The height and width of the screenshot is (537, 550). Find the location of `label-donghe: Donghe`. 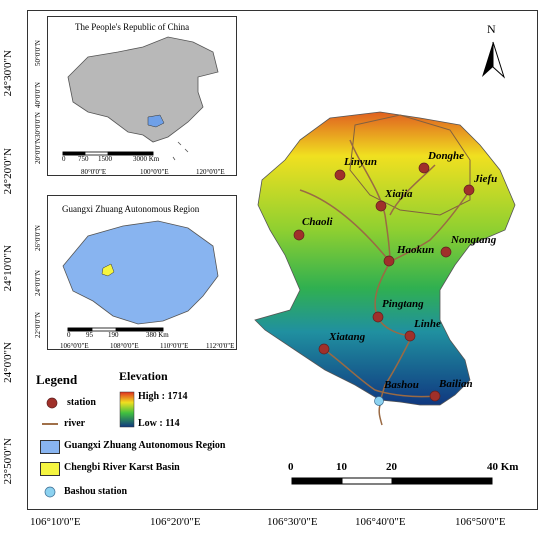

label-donghe: Donghe is located at coordinates (446, 156).